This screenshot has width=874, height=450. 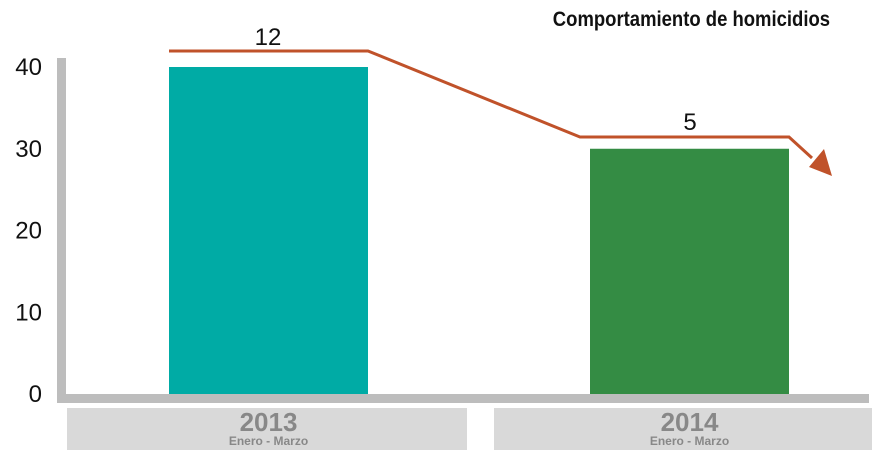 I want to click on y-tick-label: 0, so click(x=35, y=394).